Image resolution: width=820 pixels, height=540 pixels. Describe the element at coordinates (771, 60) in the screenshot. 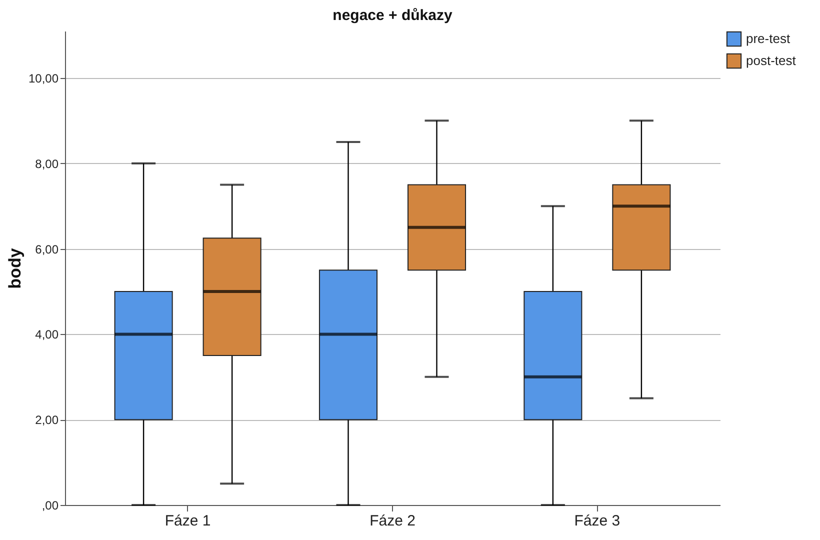

I see `legend-label: post-test` at that location.